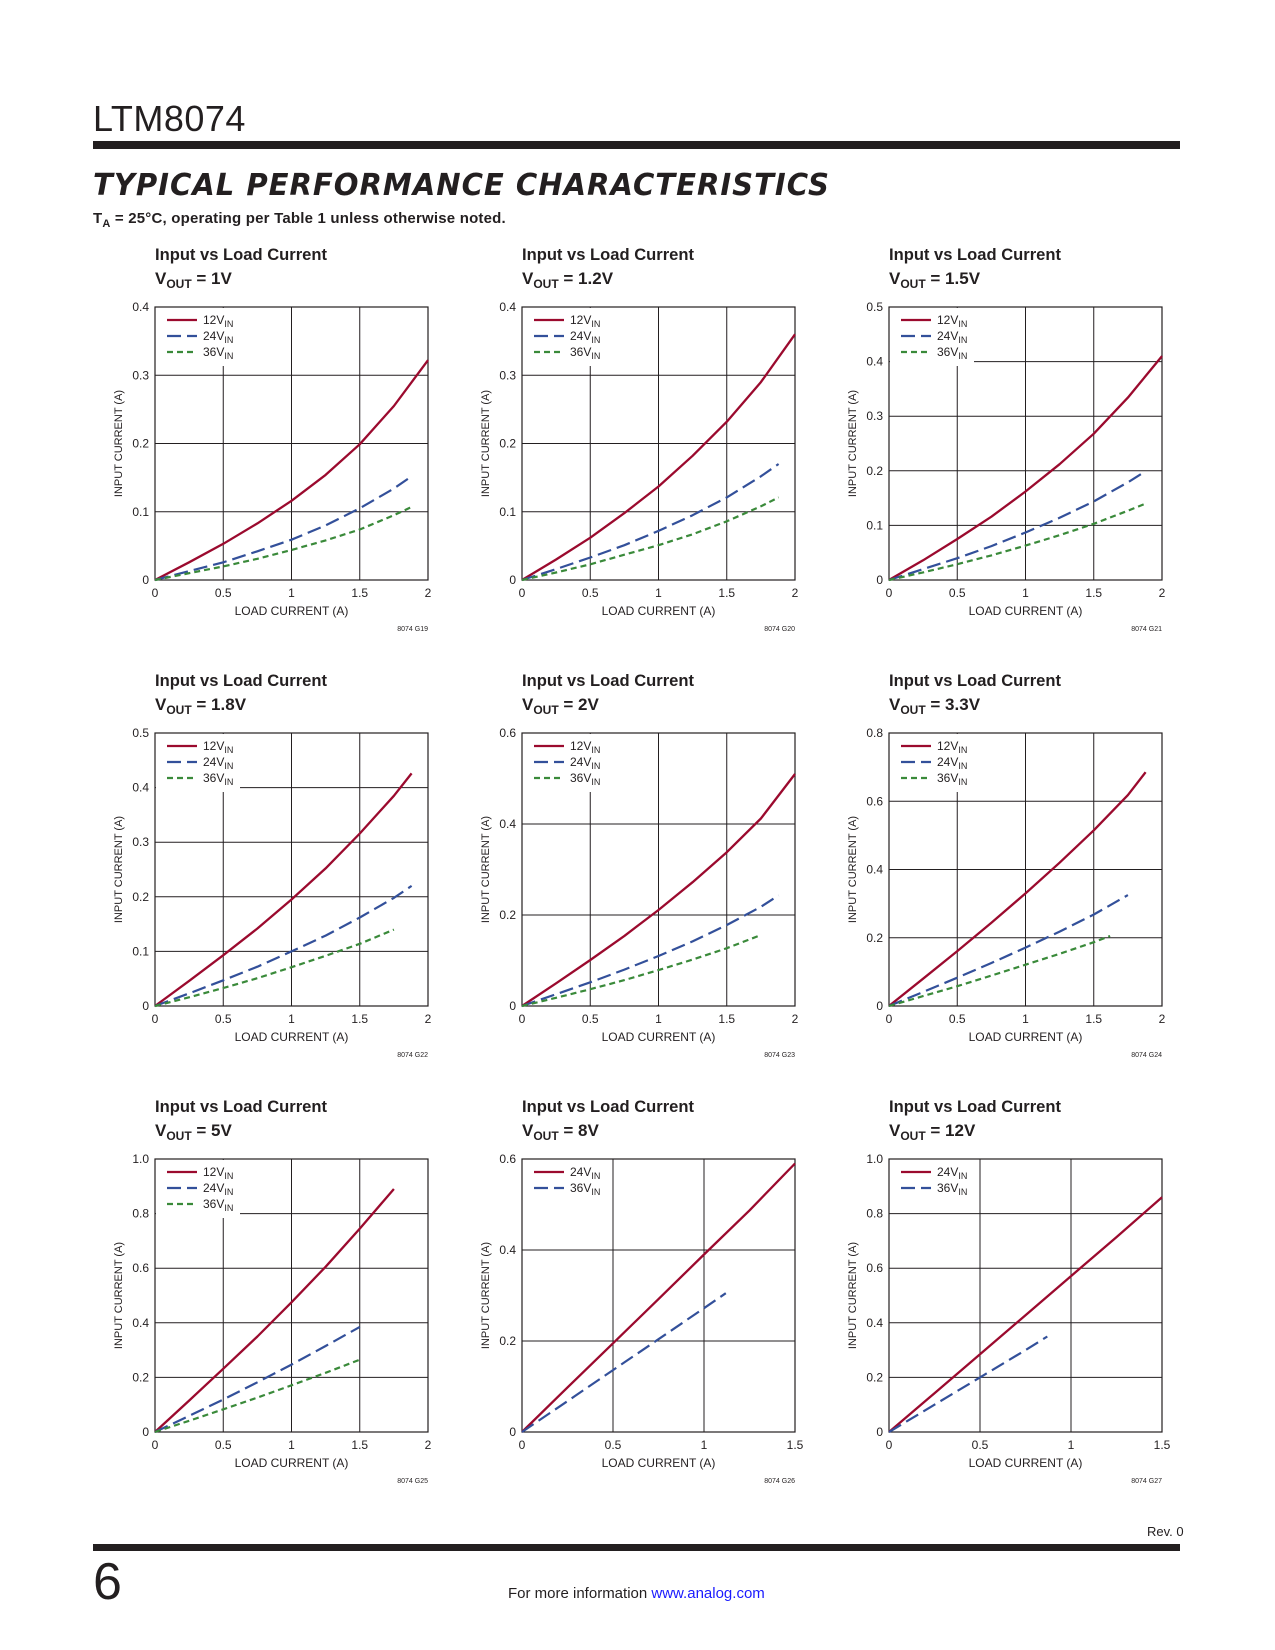 Image resolution: width=1275 pixels, height=1650 pixels. I want to click on legend-label: 12VIN, so click(218, 747).